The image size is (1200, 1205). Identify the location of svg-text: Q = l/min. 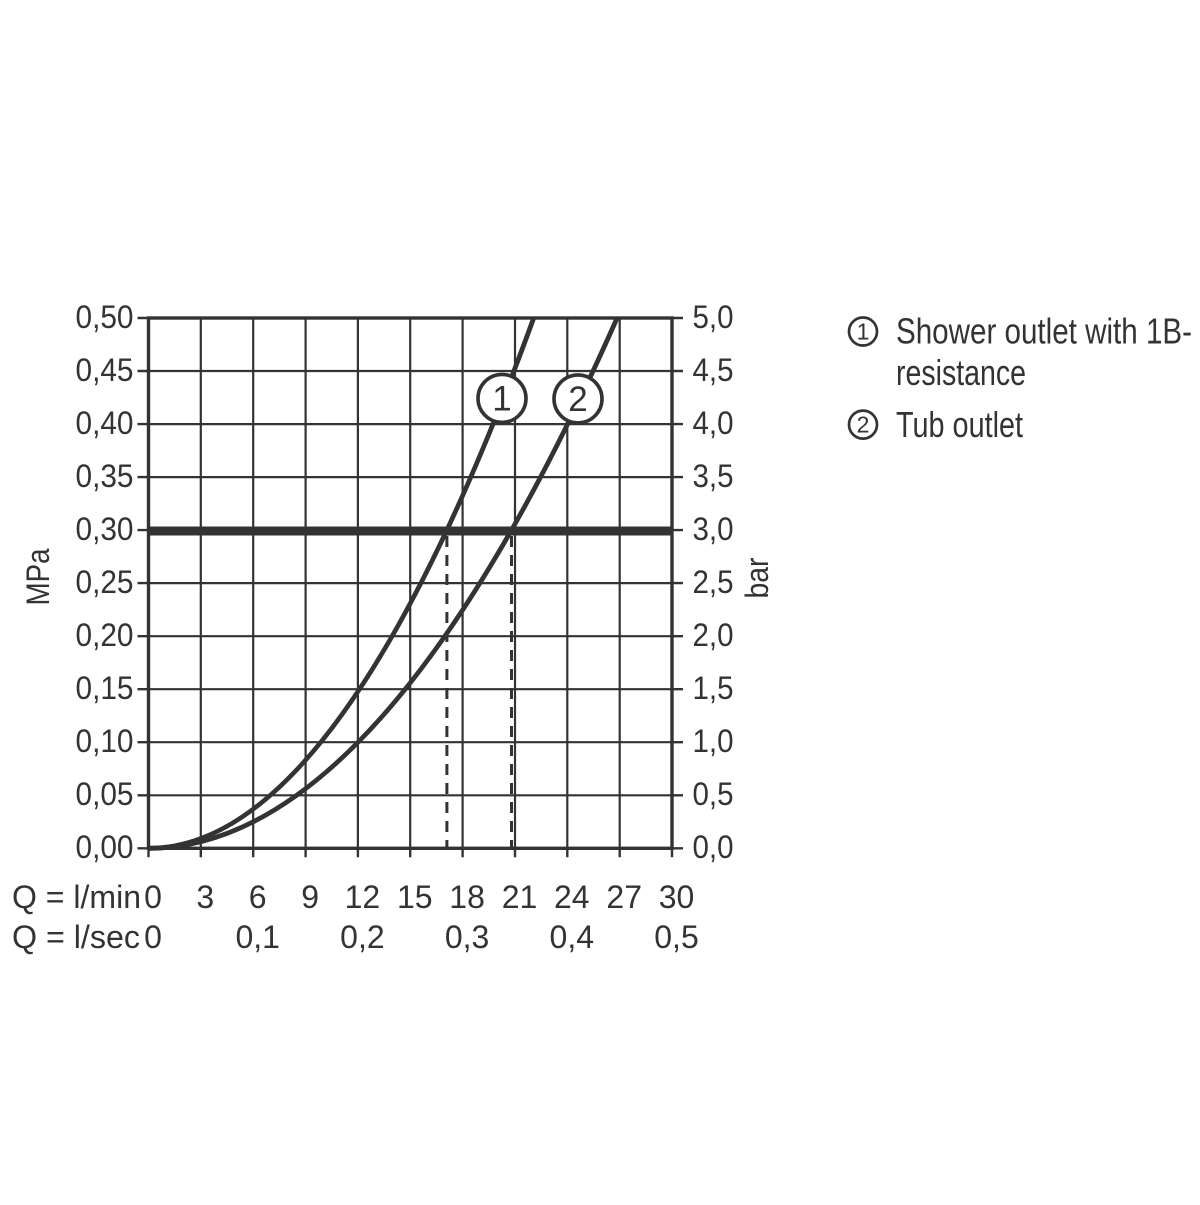
(76, 897).